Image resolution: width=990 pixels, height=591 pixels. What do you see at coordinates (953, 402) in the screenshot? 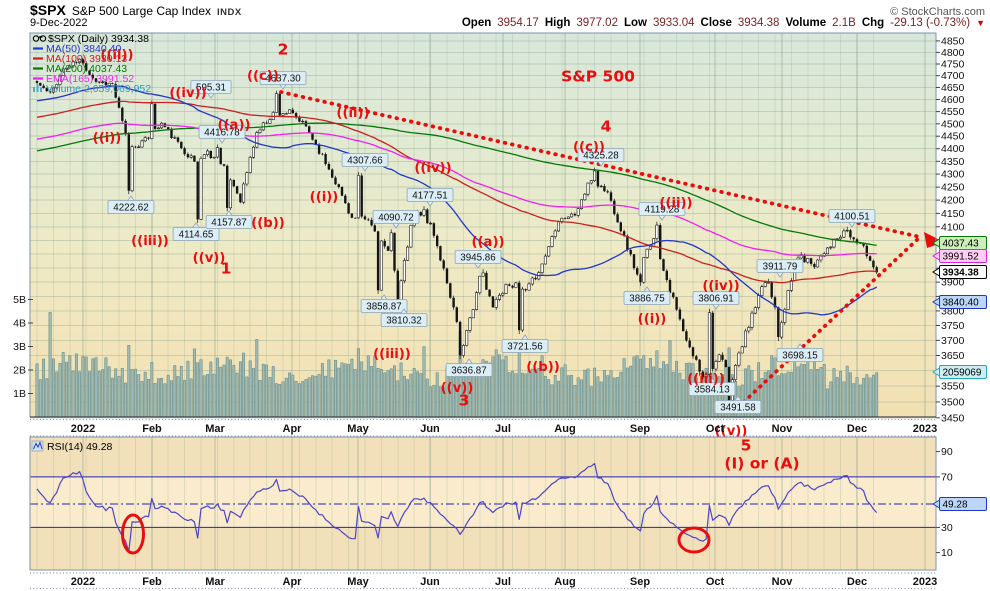
I see `price-tick: 3500` at bounding box center [953, 402].